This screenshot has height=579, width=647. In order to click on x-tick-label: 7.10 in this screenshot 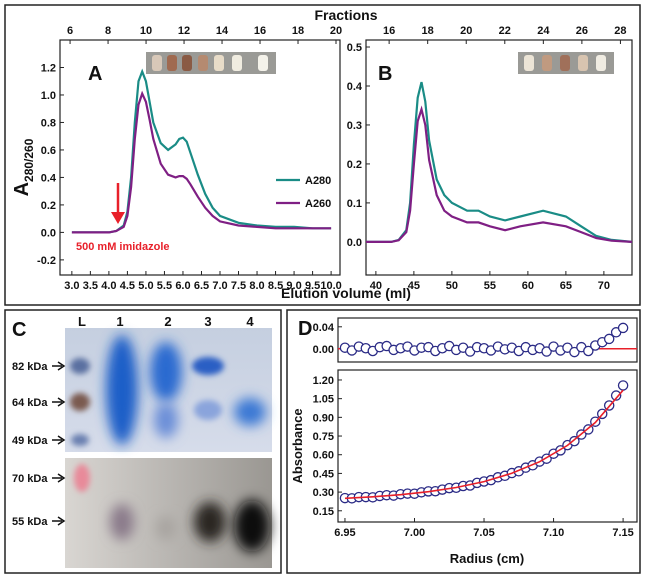, I will do `click(553, 533)`.